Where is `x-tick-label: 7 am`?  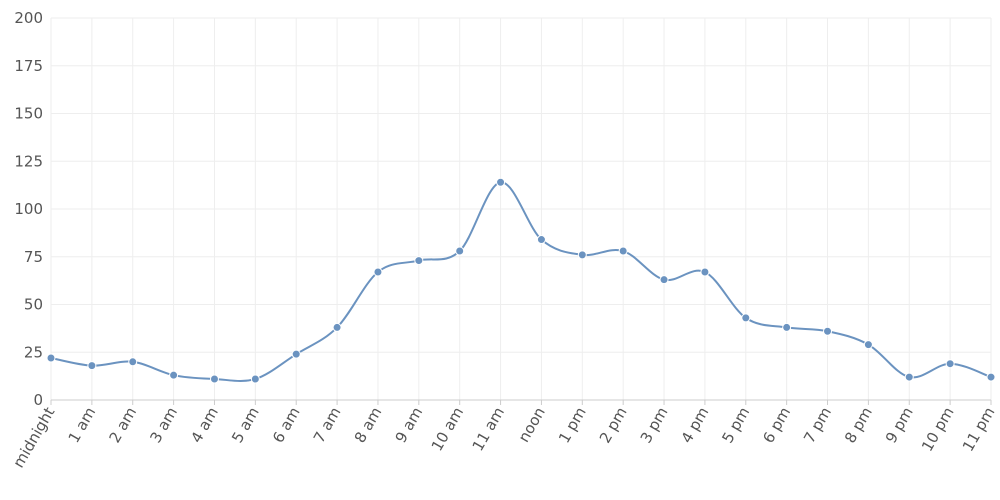 x-tick-label: 7 am is located at coordinates (327, 425).